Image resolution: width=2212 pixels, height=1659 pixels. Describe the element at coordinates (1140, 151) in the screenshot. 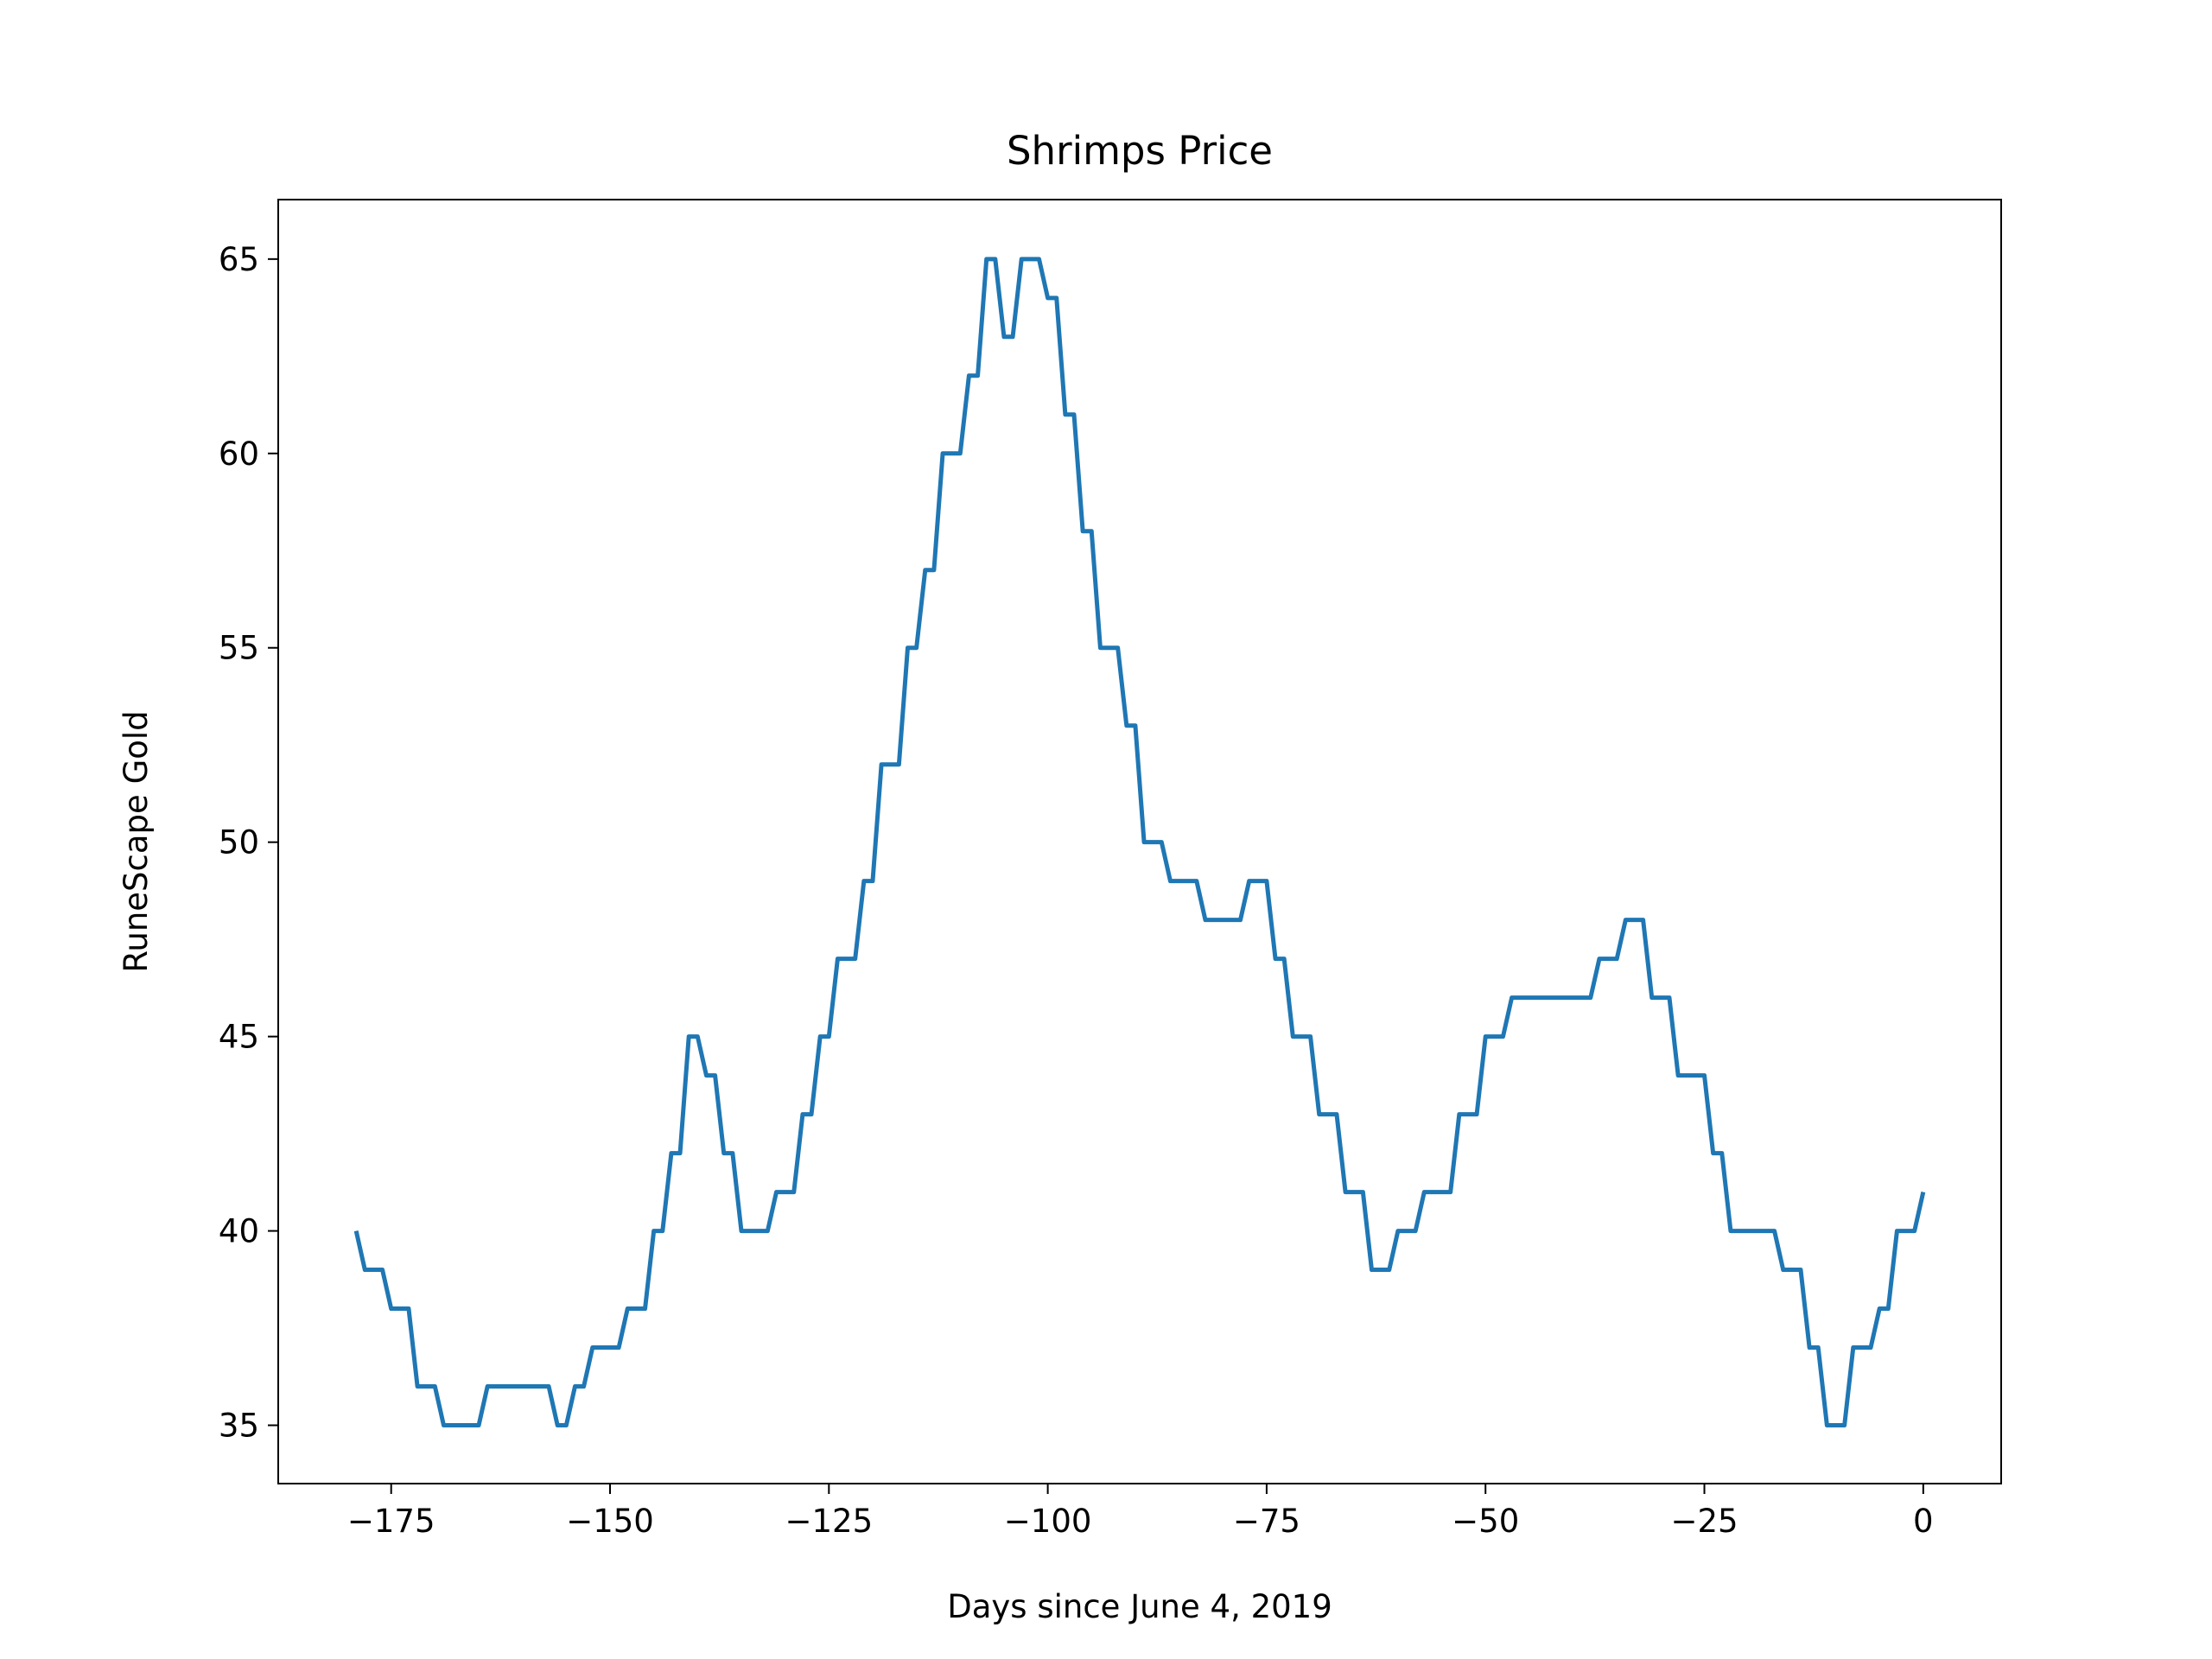

I see `chart-title: Shrimps Price` at that location.